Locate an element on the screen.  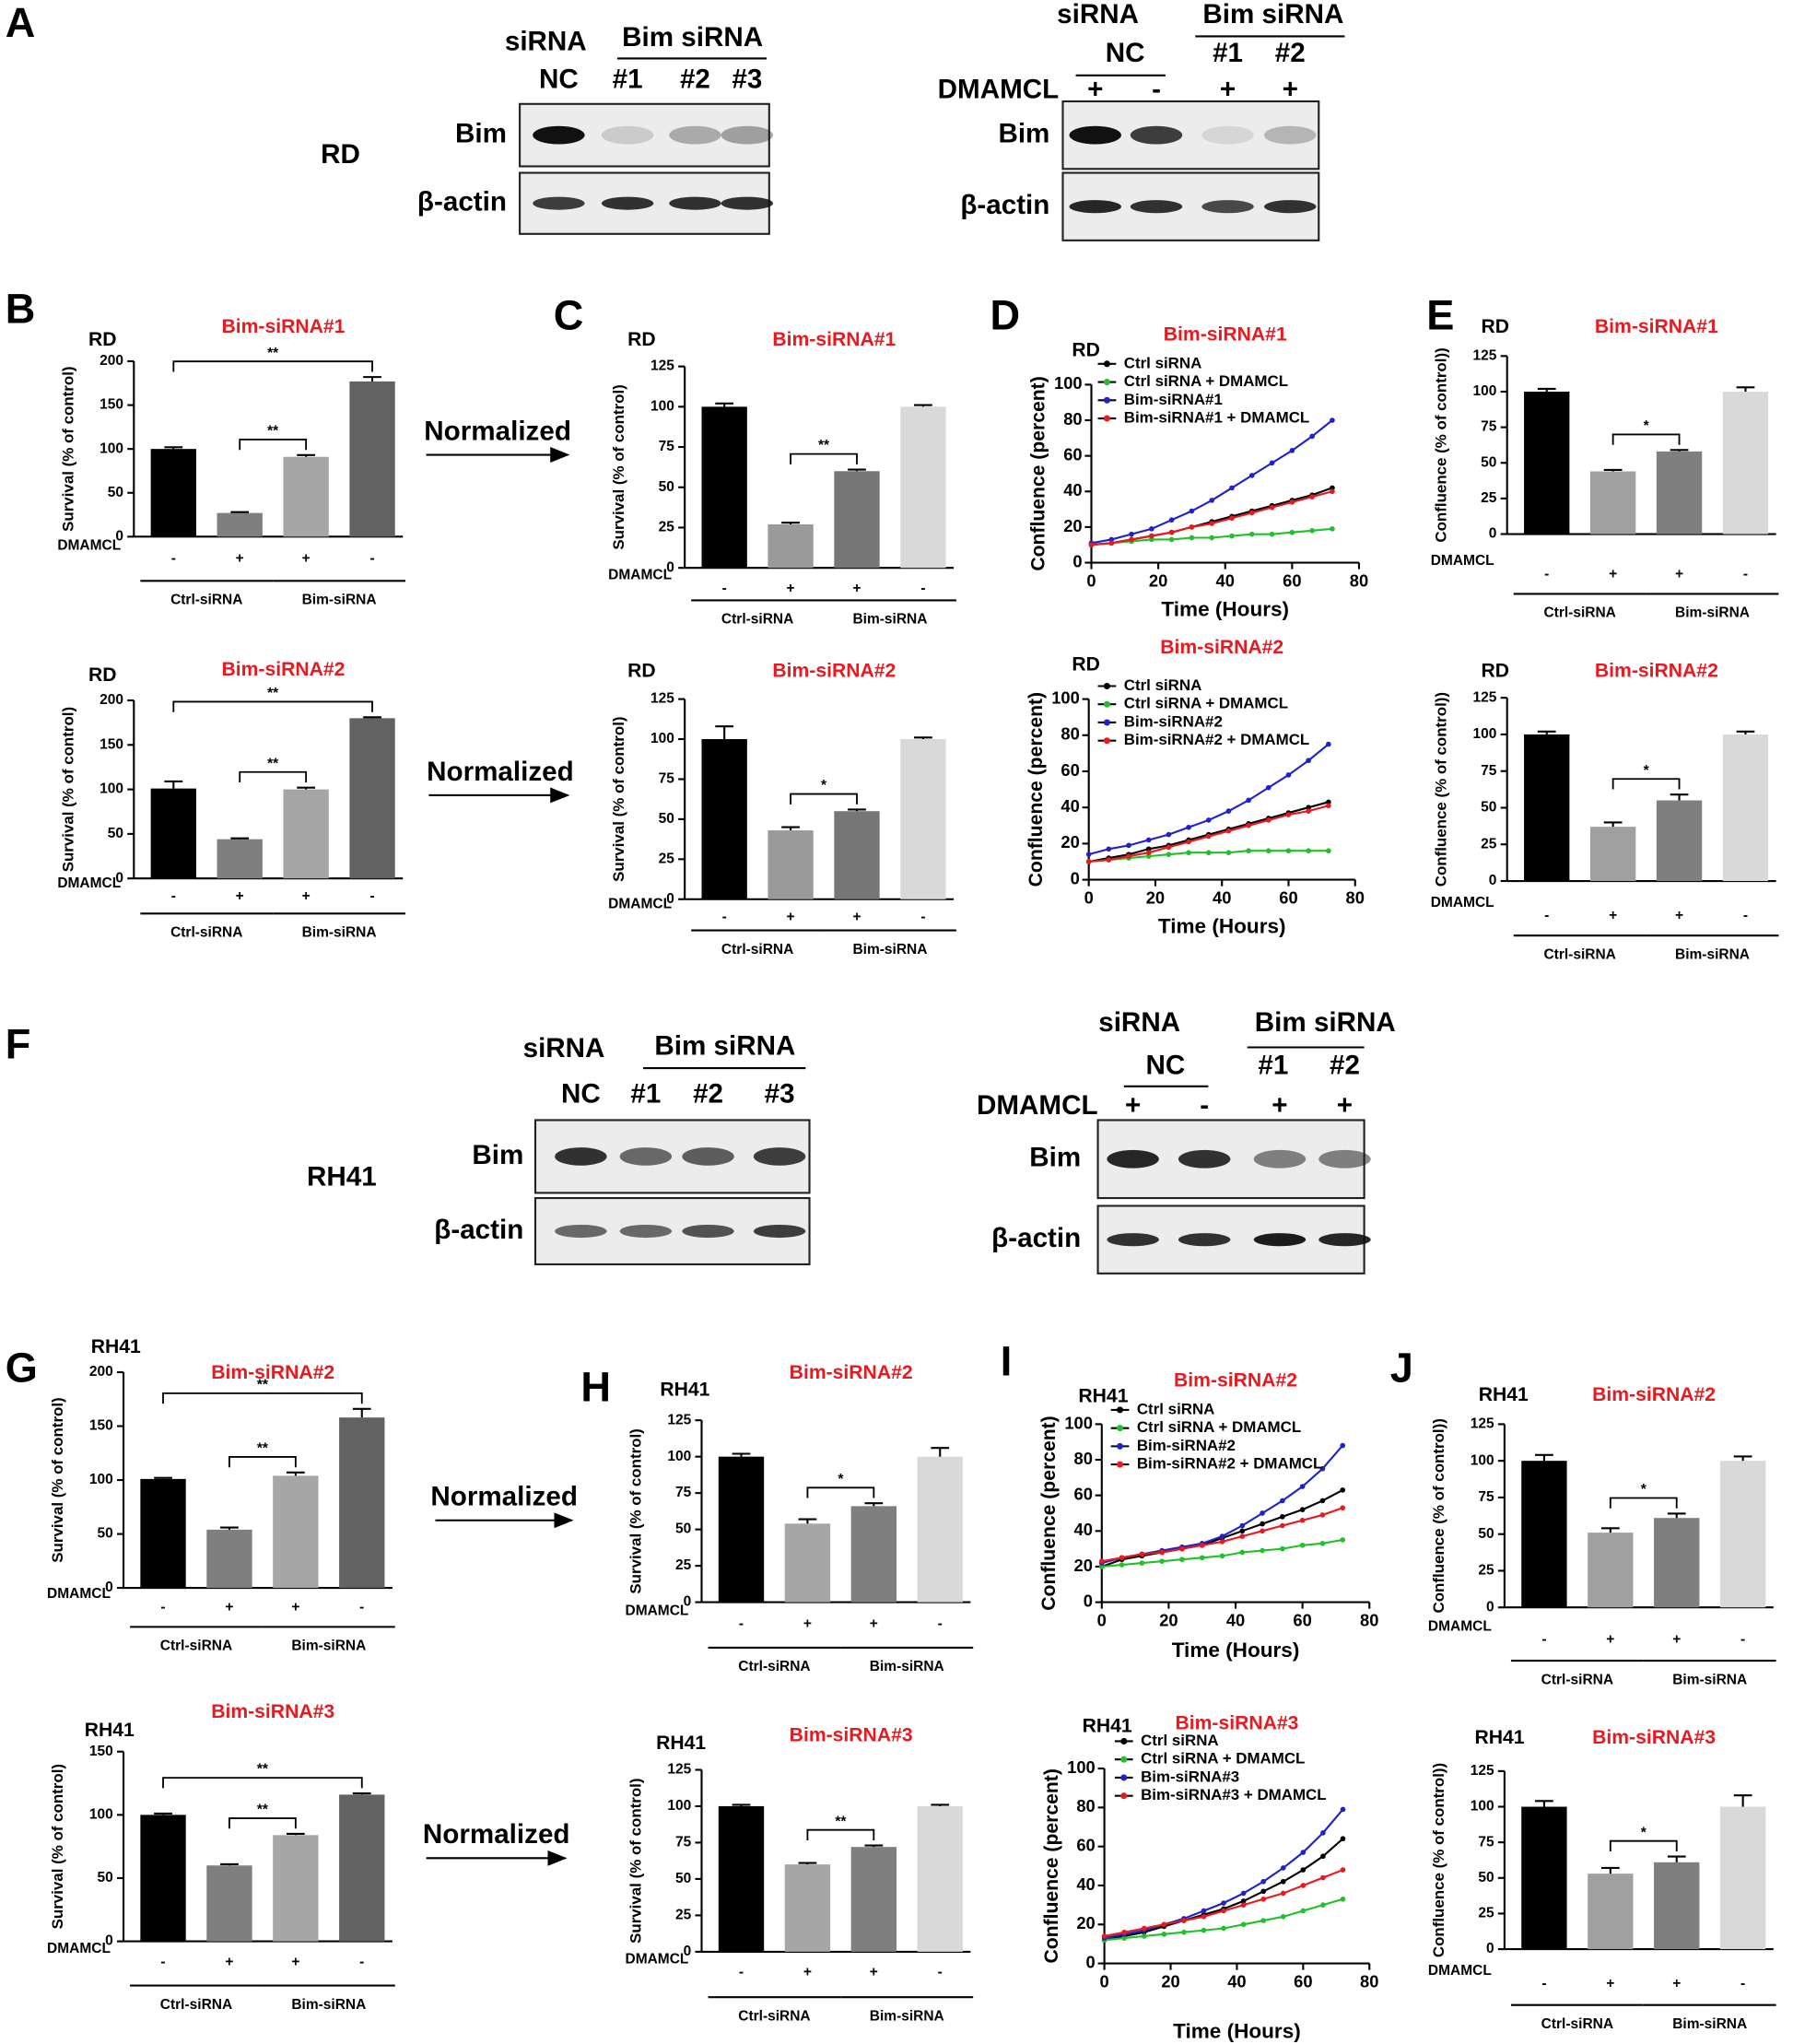
category-label: + is located at coordinates (807, 1624).